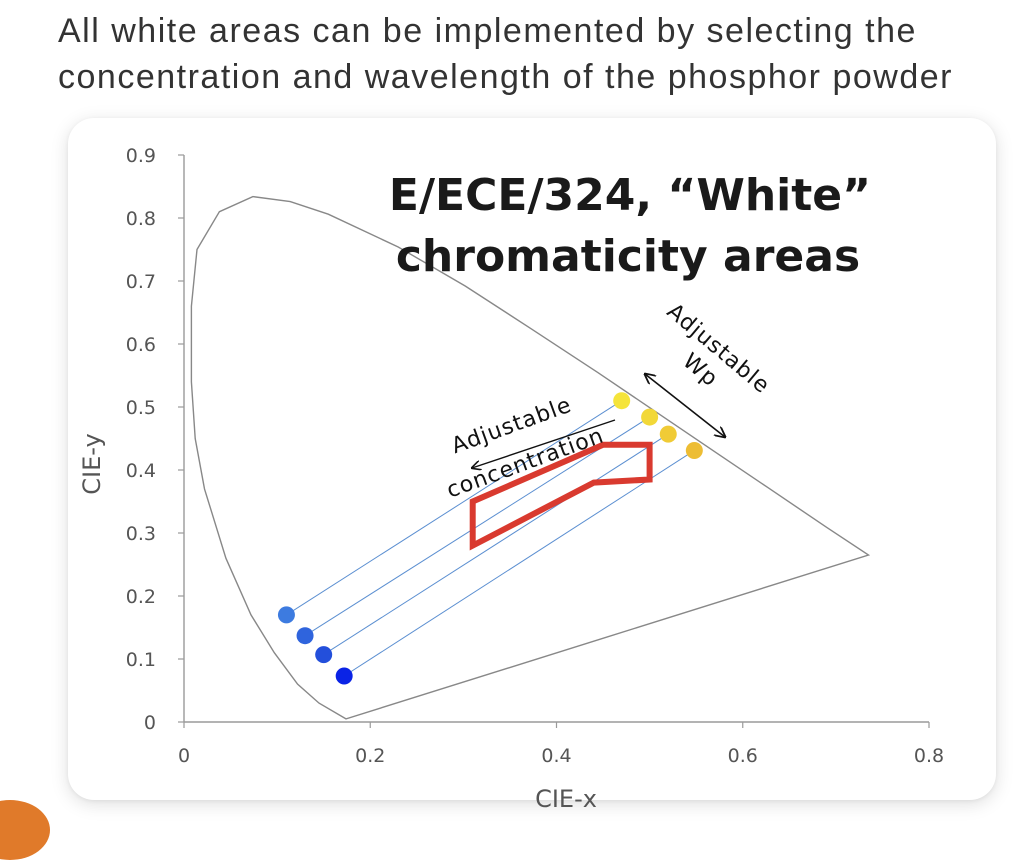 Image resolution: width=1036 pixels, height=860 pixels. I want to click on y-tick-label: 0.2, so click(141, 597).